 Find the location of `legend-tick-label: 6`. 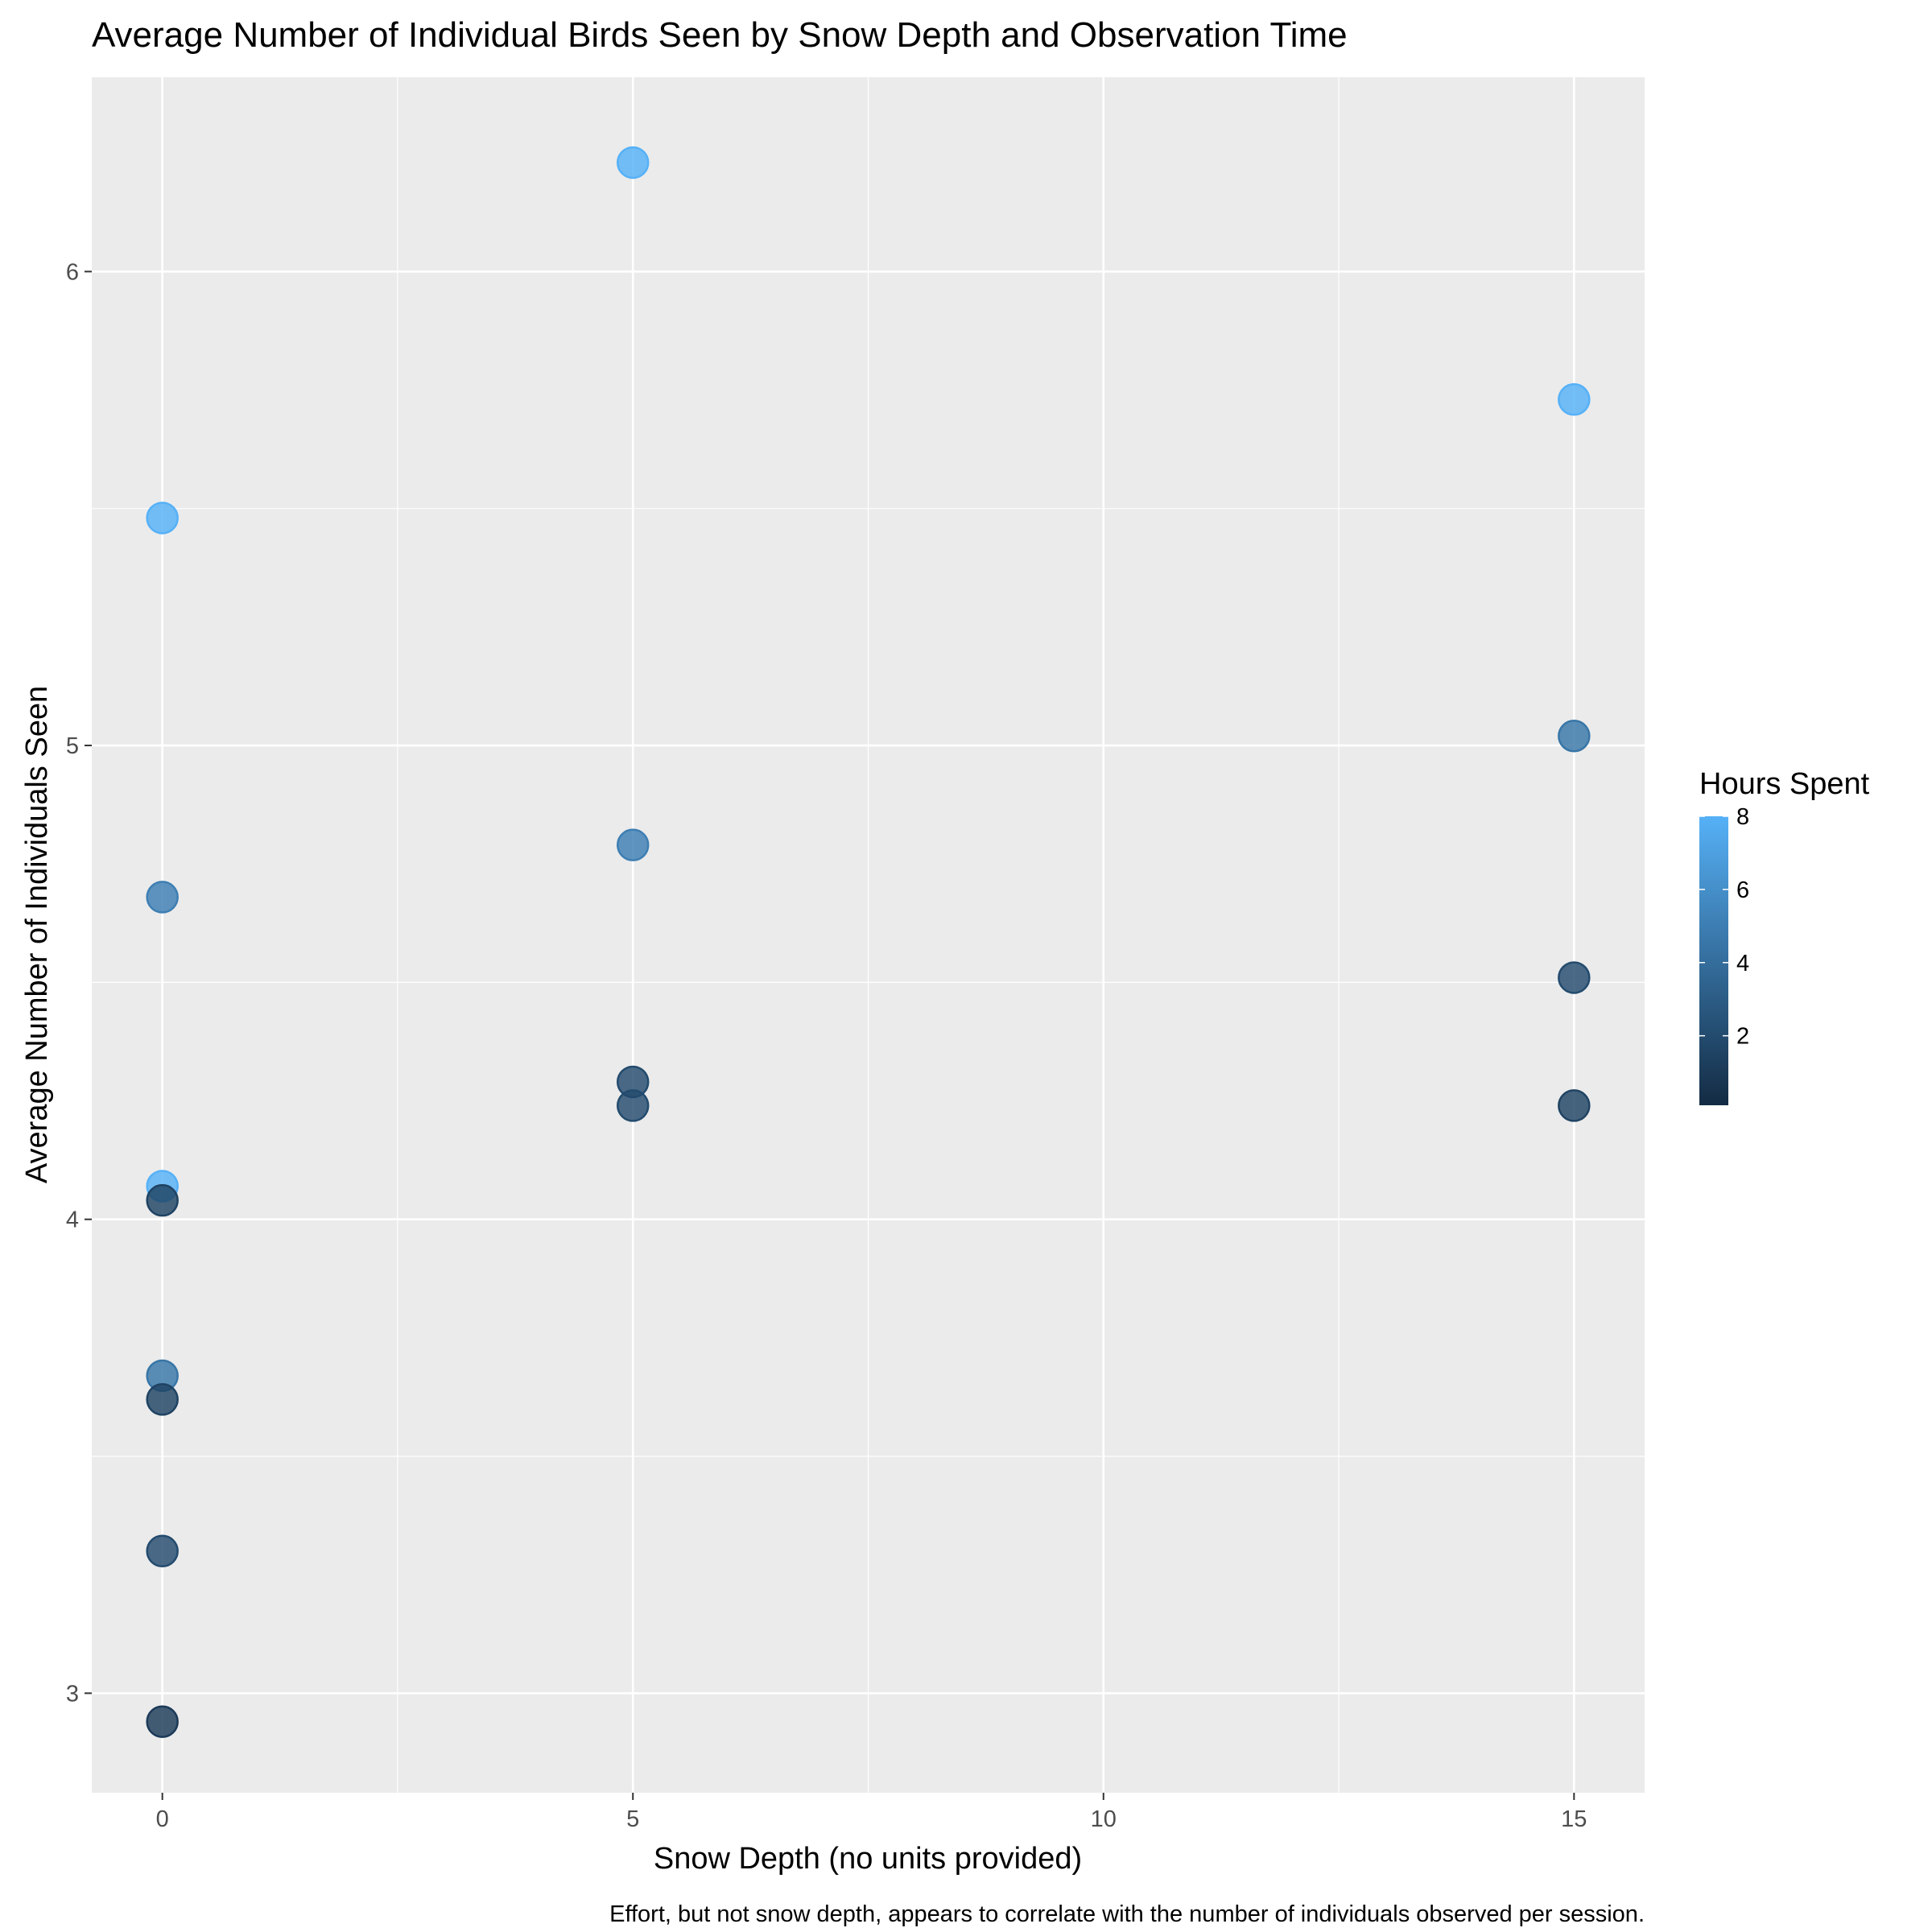

legend-tick-label: 6 is located at coordinates (1742, 890).